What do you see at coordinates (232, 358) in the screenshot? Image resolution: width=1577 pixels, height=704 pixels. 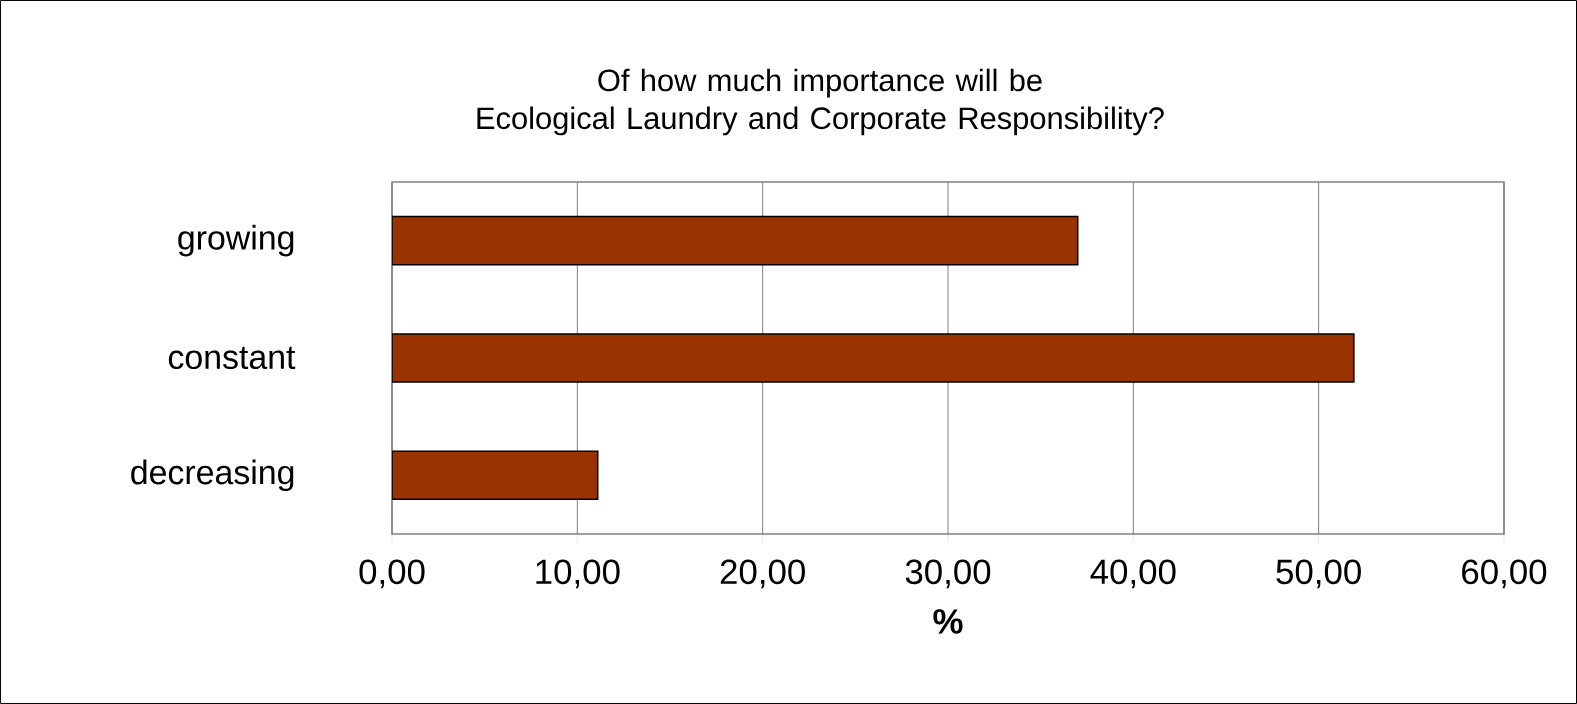 I see `y-tick-label: constant` at bounding box center [232, 358].